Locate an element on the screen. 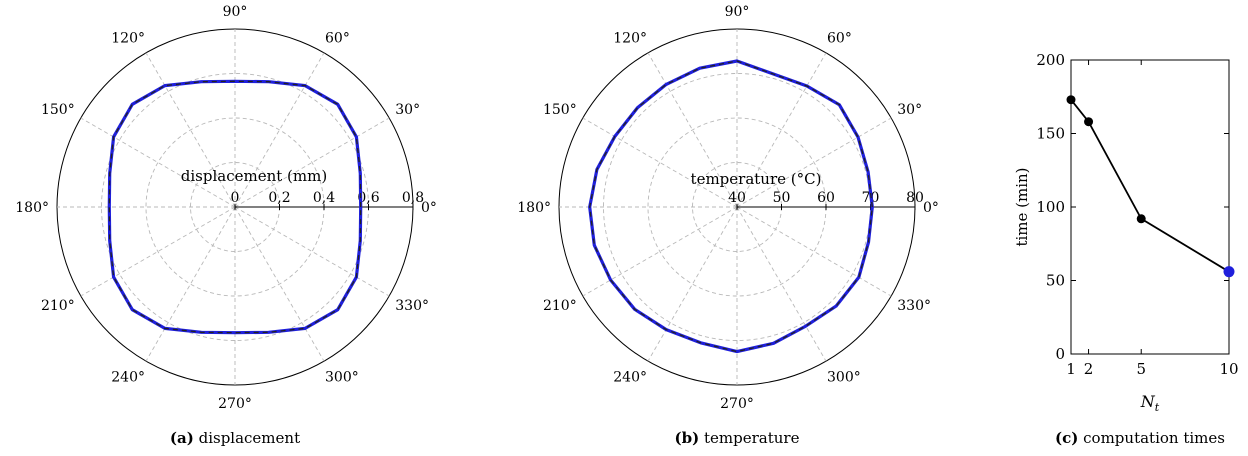 The width and height of the screenshot is (1248, 456). temp-theta-tick-label: 120° is located at coordinates (630, 38).